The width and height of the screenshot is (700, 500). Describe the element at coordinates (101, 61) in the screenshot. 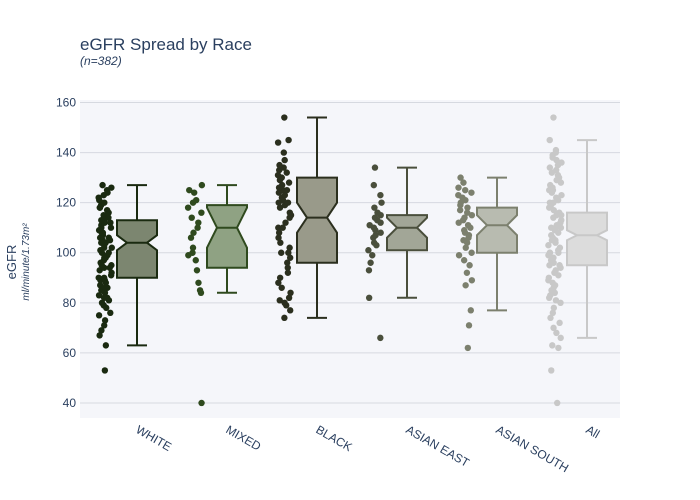

I see `chart-subtitle: (n=382)` at that location.